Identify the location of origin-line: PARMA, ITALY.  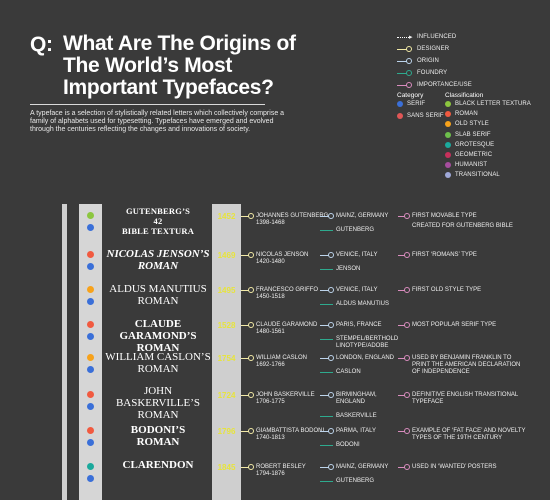
(356, 431).